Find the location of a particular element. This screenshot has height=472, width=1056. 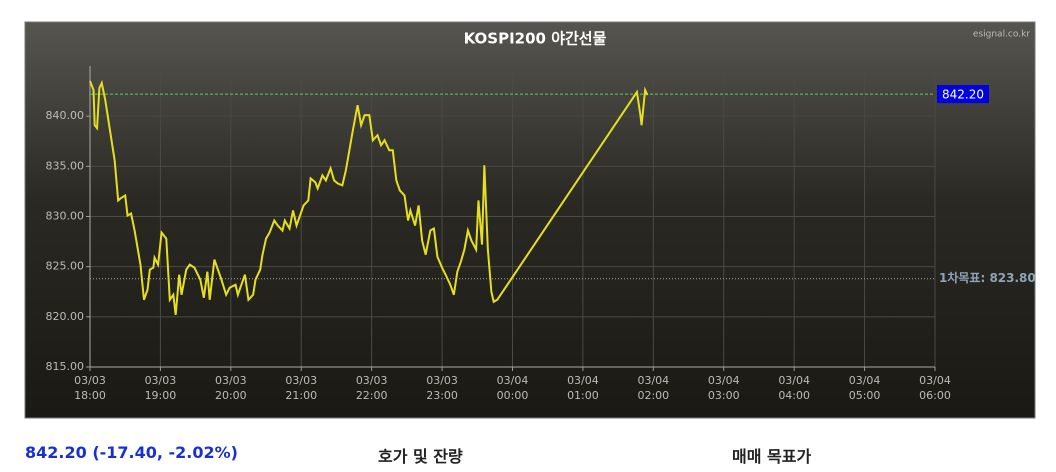

quote: 842.20 (-17.40, -2.02%) is located at coordinates (131, 452).